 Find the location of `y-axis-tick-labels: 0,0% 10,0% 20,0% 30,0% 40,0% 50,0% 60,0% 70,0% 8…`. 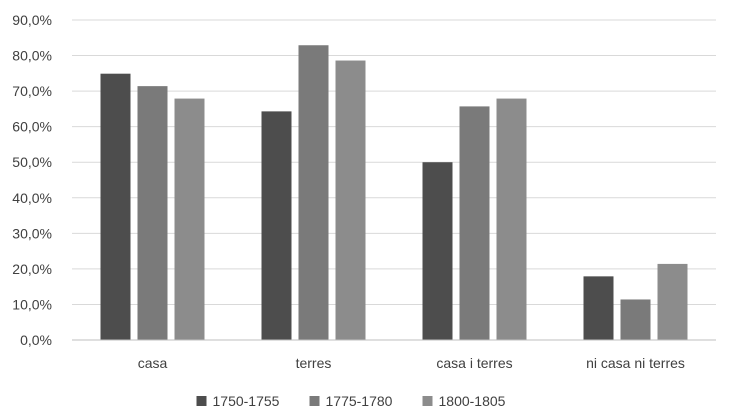

y-axis-tick-labels: 0,0% 10,0% 20,0% 30,0% 40,0% 50,0% 60,0% 70,0% 8… is located at coordinates (32, 180).